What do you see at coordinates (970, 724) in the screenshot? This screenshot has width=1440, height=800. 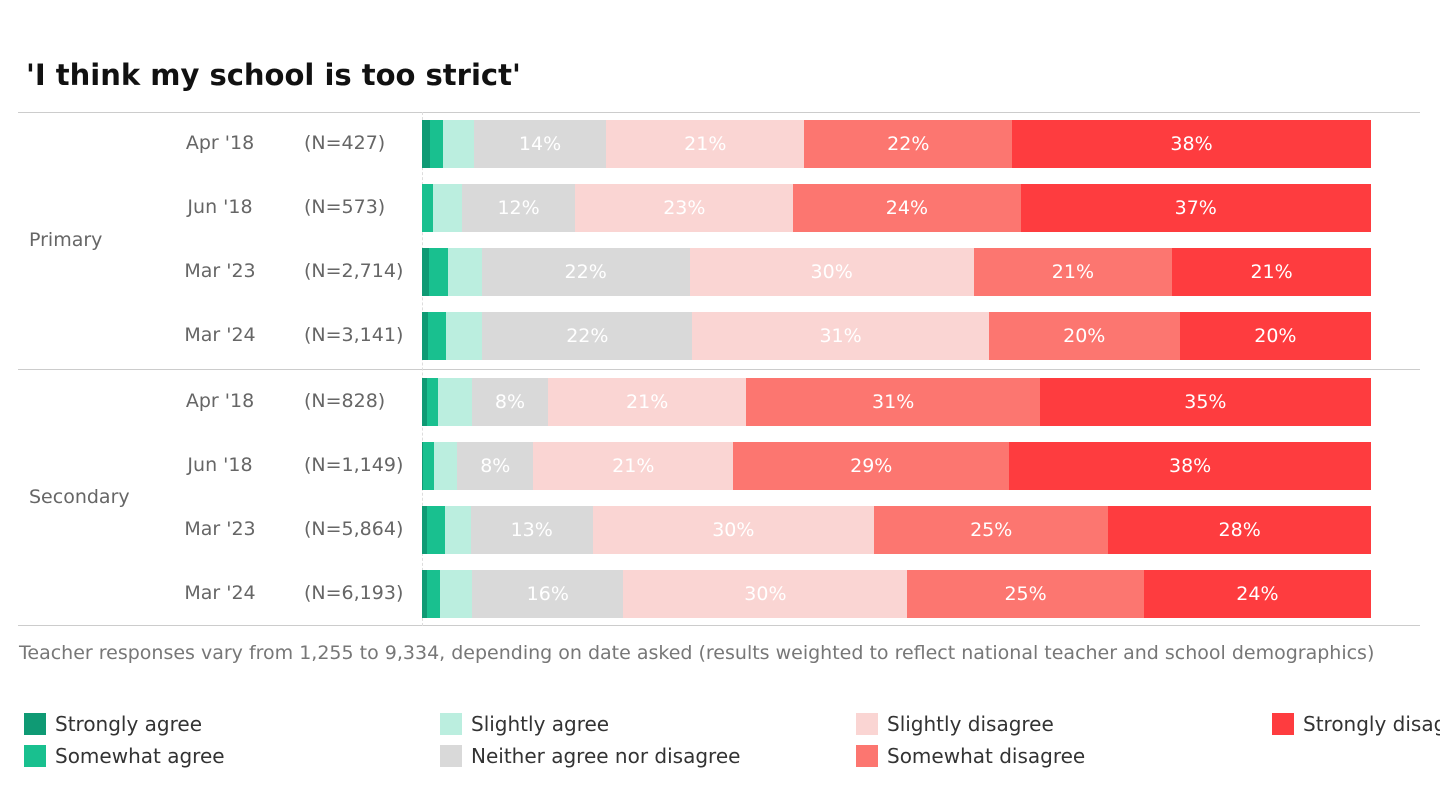 I see `legend-label: Slightly disagree` at bounding box center [970, 724].